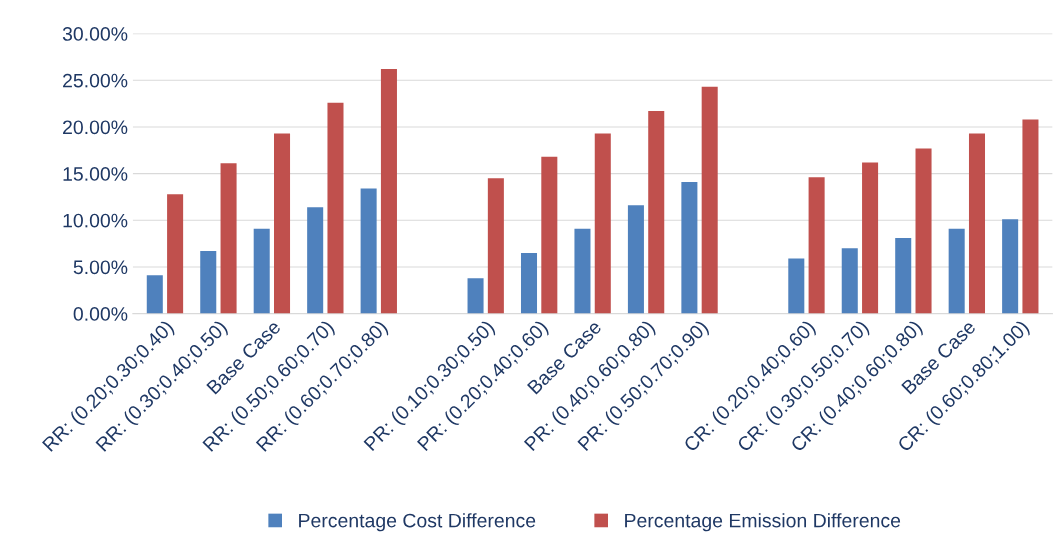 Image resolution: width=1063 pixels, height=560 pixels. Describe the element at coordinates (95, 80) in the screenshot. I see `y-tick-label: 25.00%` at that location.